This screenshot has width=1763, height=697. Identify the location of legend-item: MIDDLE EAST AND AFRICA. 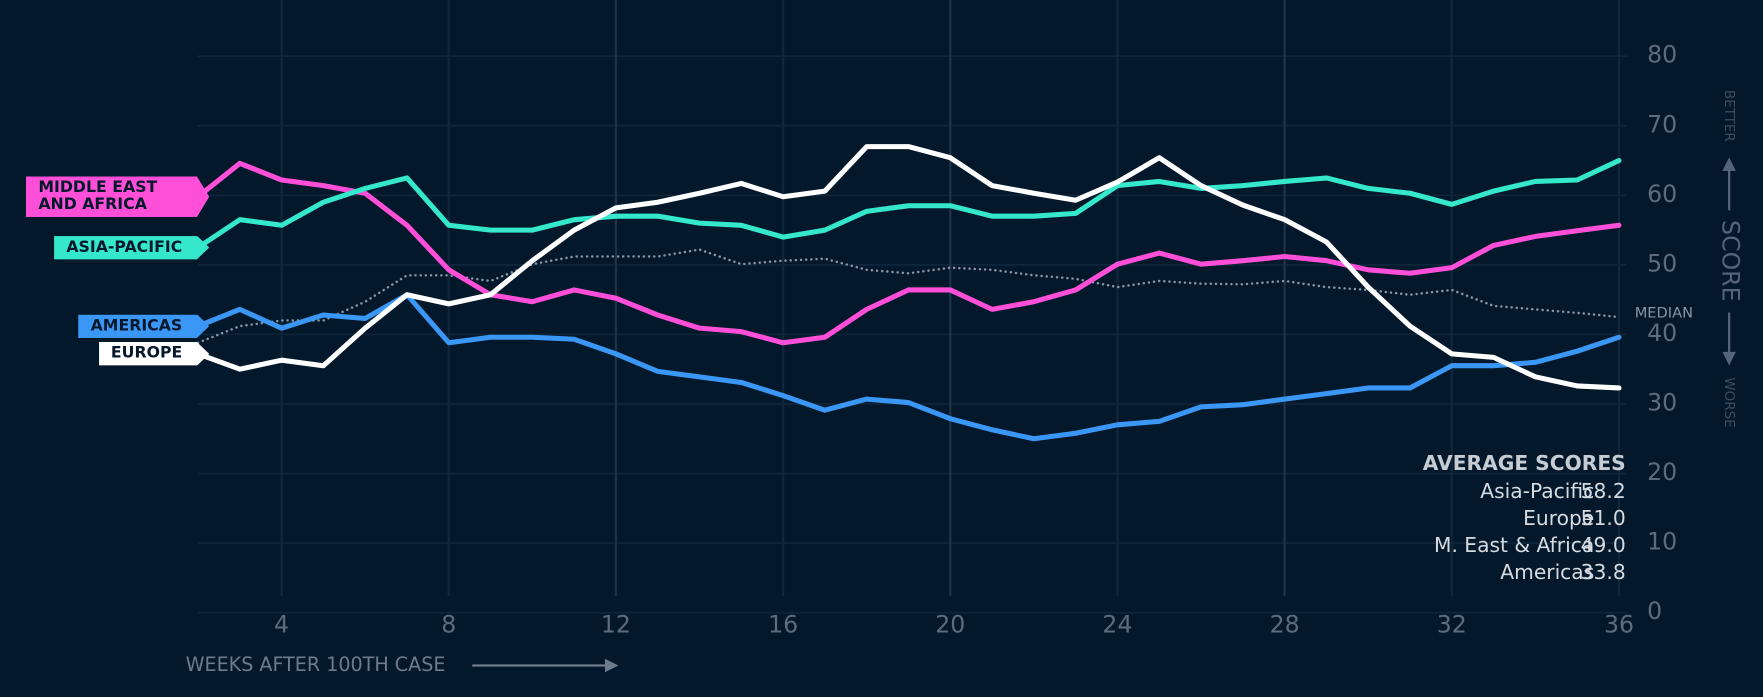
(104, 196).